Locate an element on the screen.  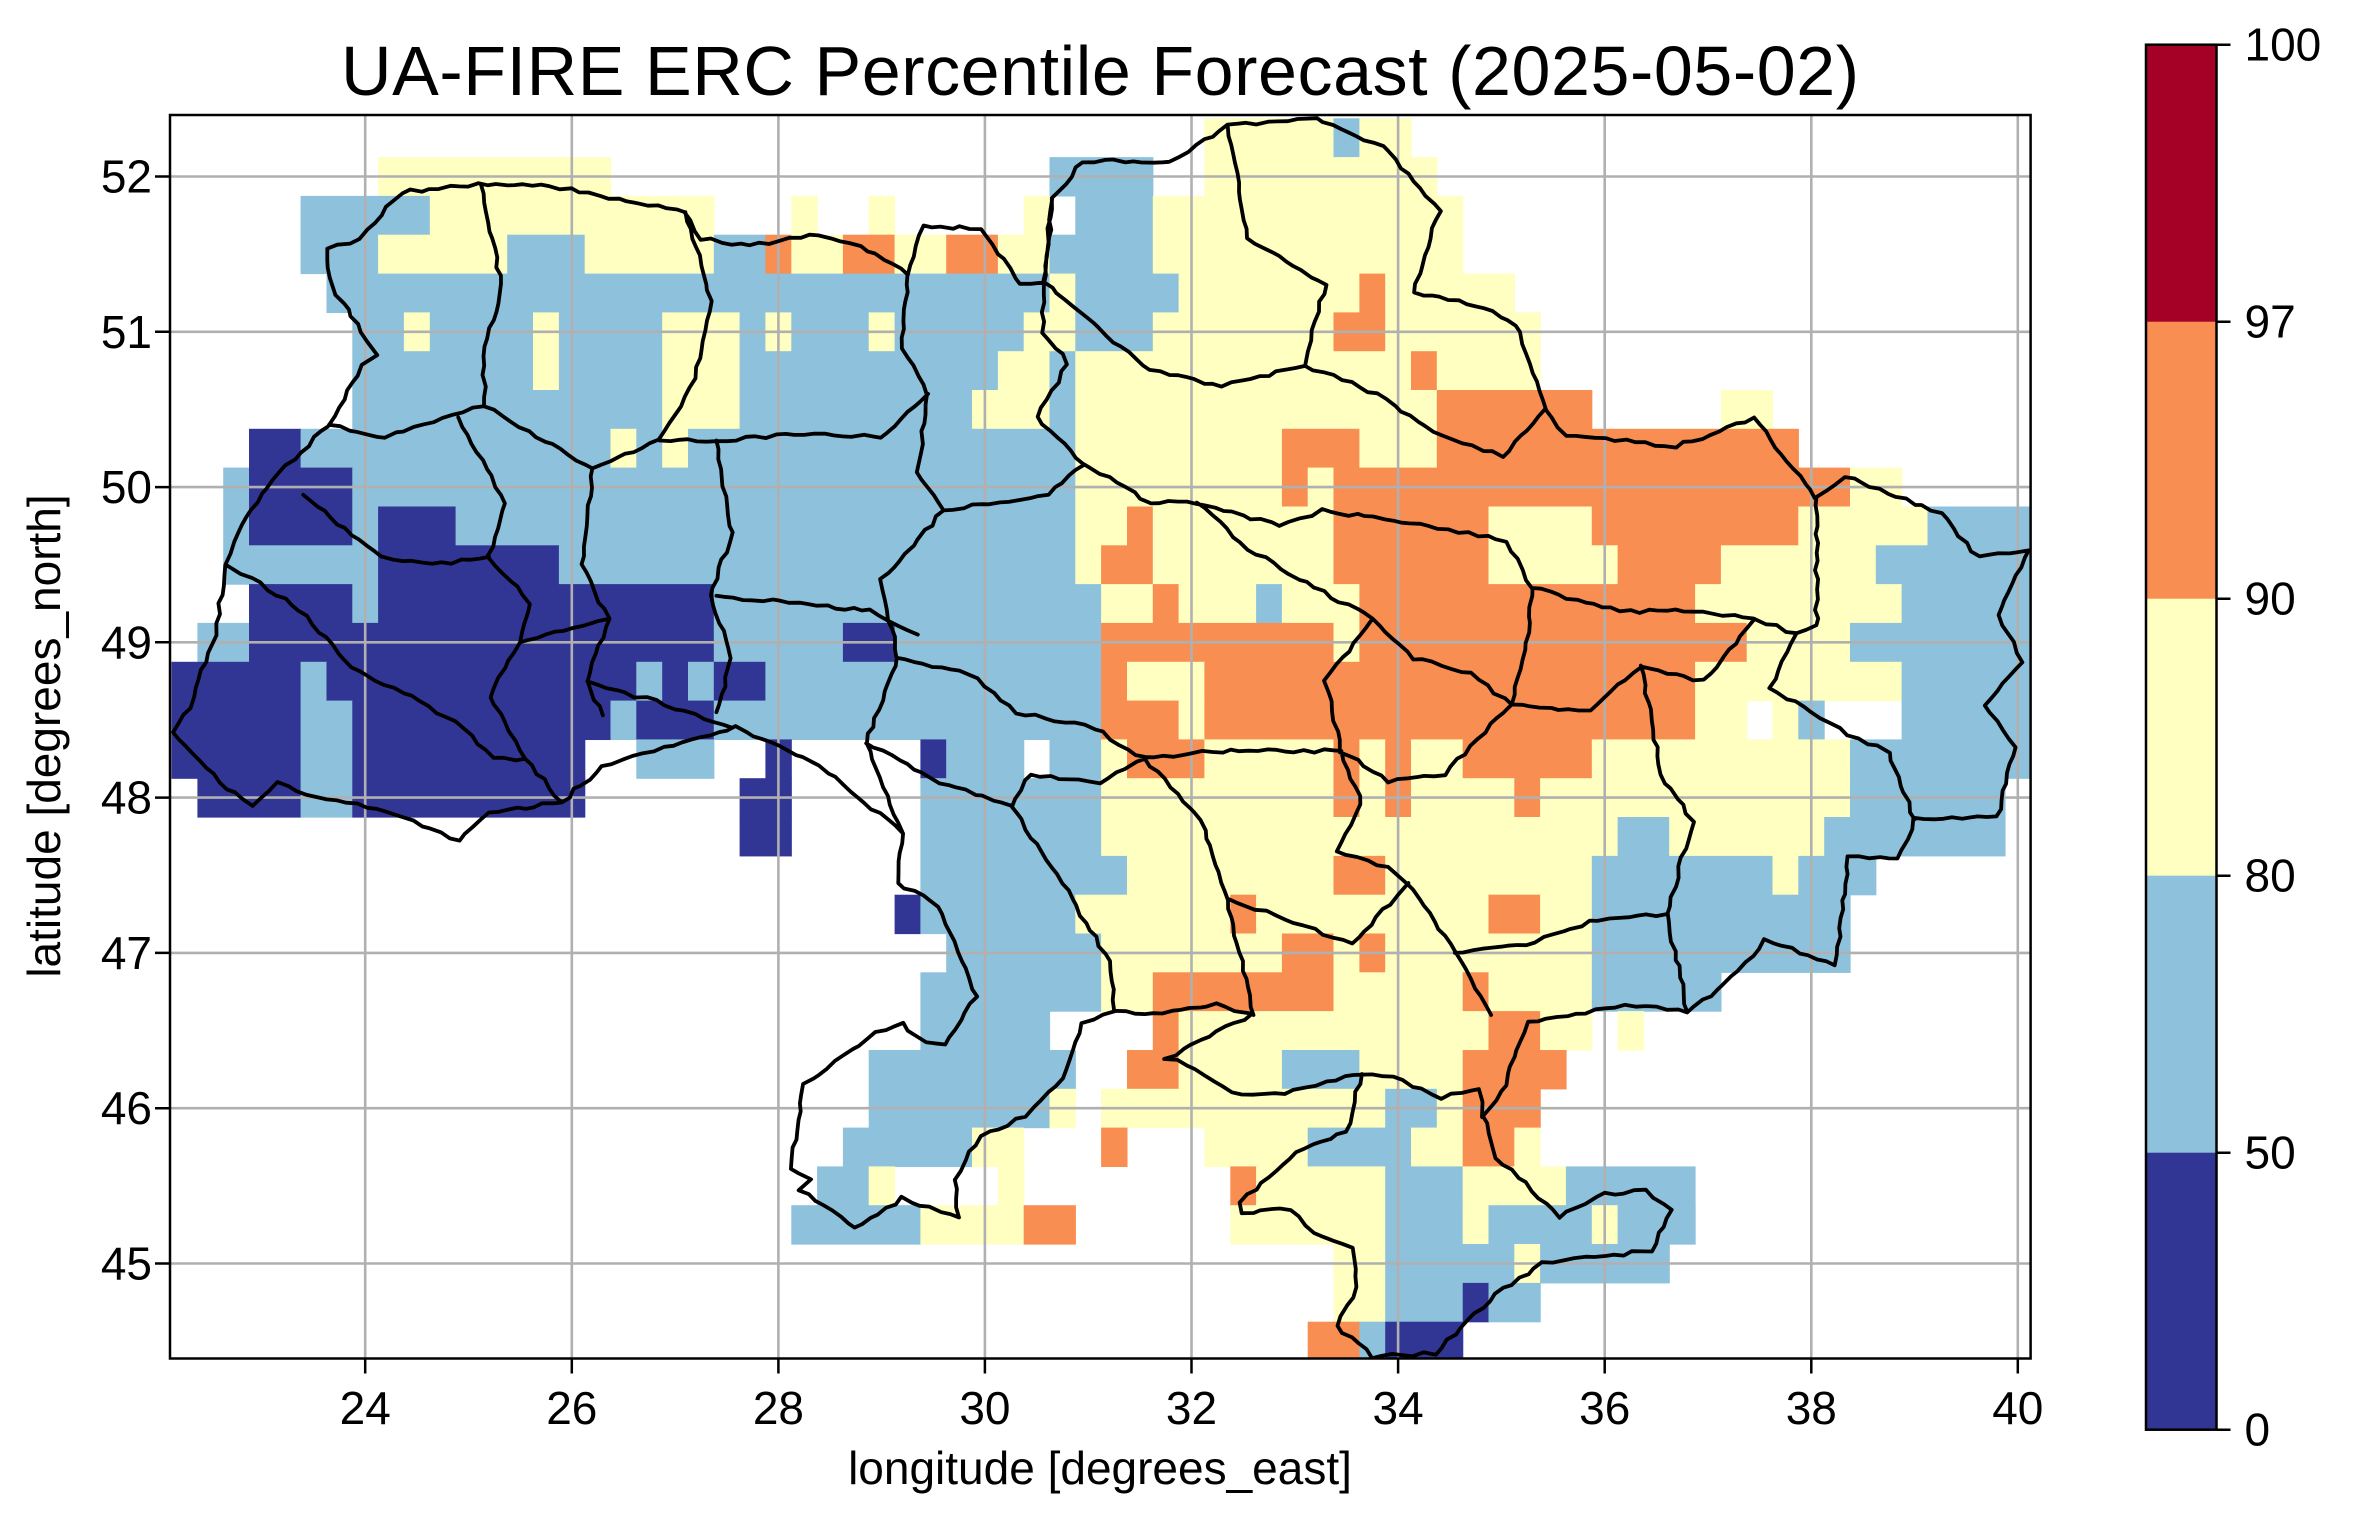
svg-text: longitude [degrees_east] is located at coordinates (1100, 1468).